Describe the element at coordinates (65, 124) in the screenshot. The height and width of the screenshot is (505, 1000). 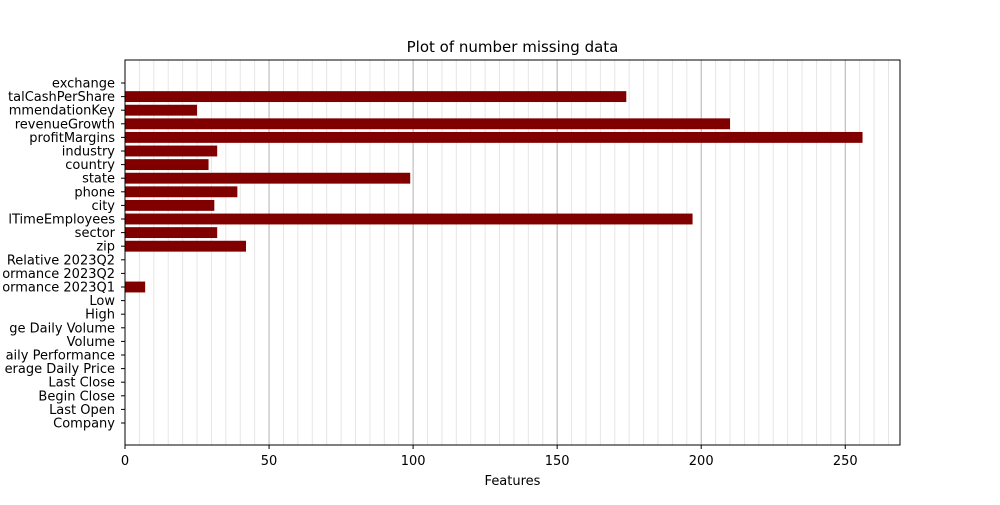
I see `y-tick-label: revenueGrowth` at that location.